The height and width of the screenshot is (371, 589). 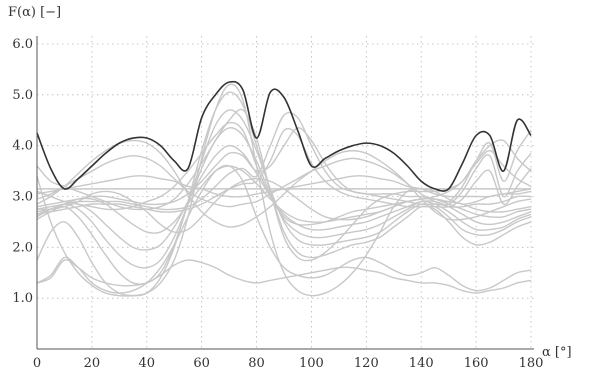 I want to click on y-tick-label: 1.0, so click(x=22, y=298).